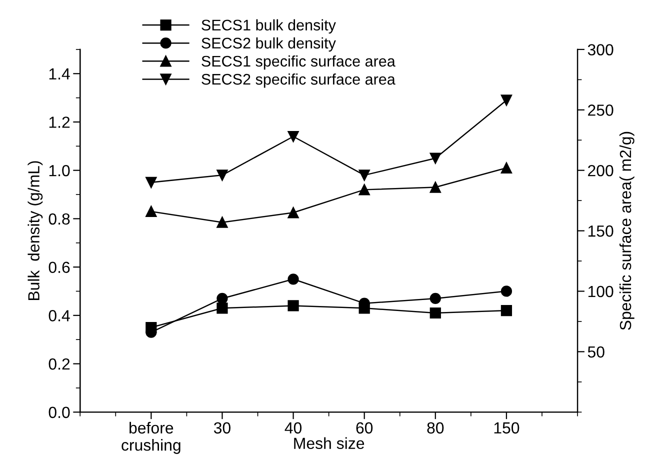 The image size is (646, 471). Describe the element at coordinates (601, 110) in the screenshot. I see `y2-tick-label: 250` at that location.